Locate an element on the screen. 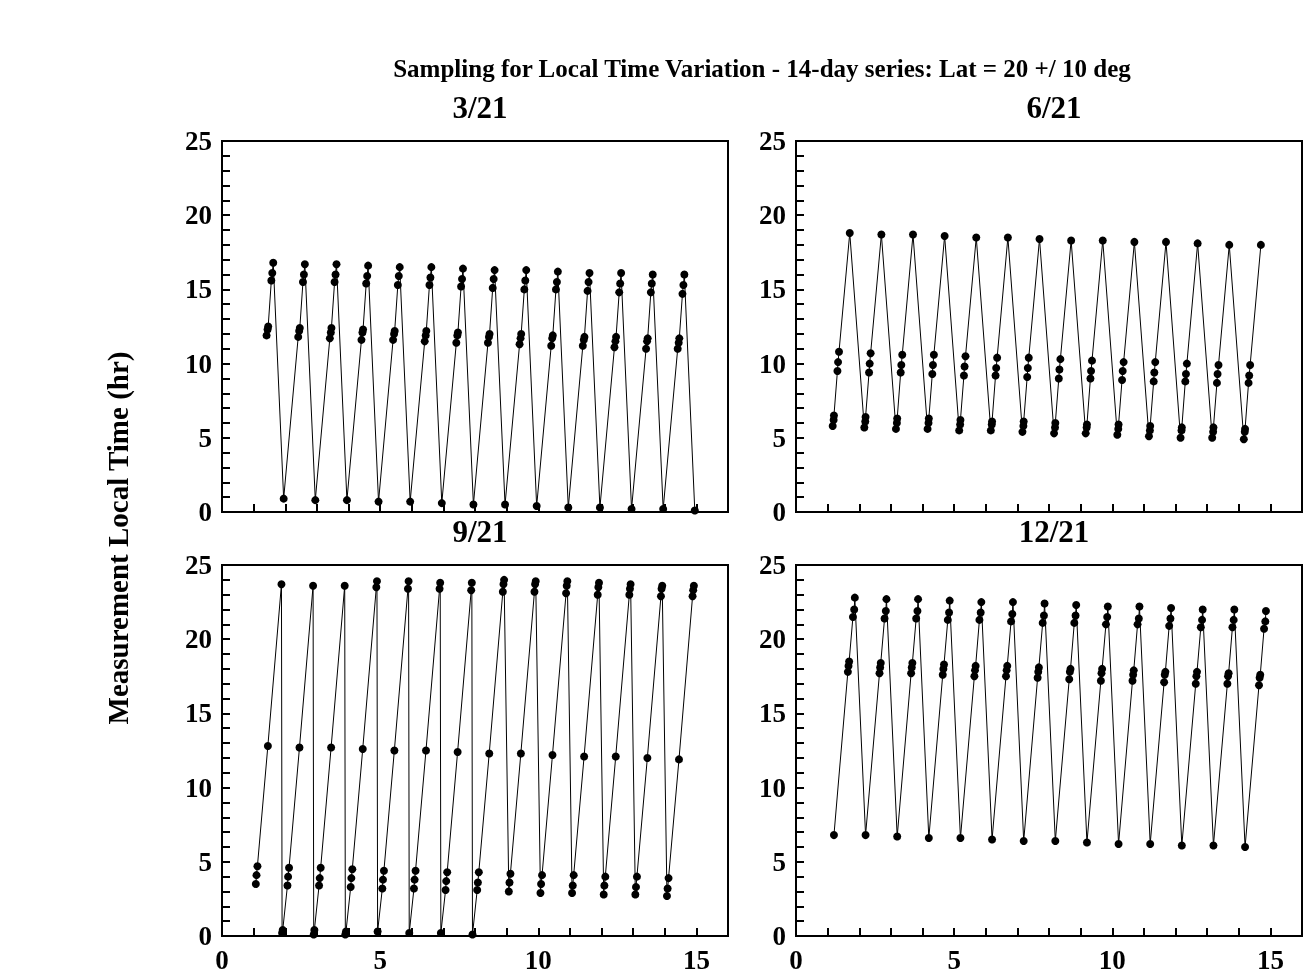 This screenshot has height=971, width=1306. y-axis-title: Measurement Local Time (hr) is located at coordinates (118, 538).